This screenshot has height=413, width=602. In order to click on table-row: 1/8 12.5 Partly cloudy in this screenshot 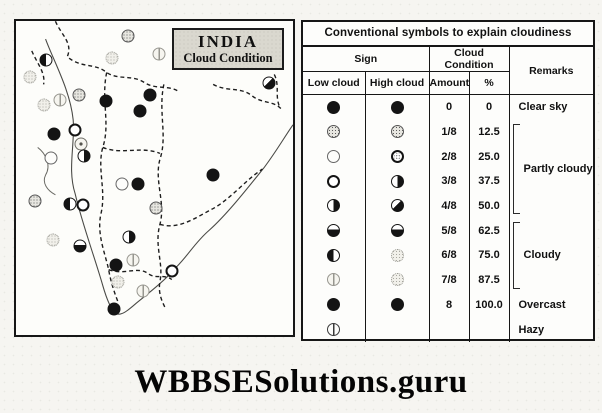, I will do `click(448, 169)`.